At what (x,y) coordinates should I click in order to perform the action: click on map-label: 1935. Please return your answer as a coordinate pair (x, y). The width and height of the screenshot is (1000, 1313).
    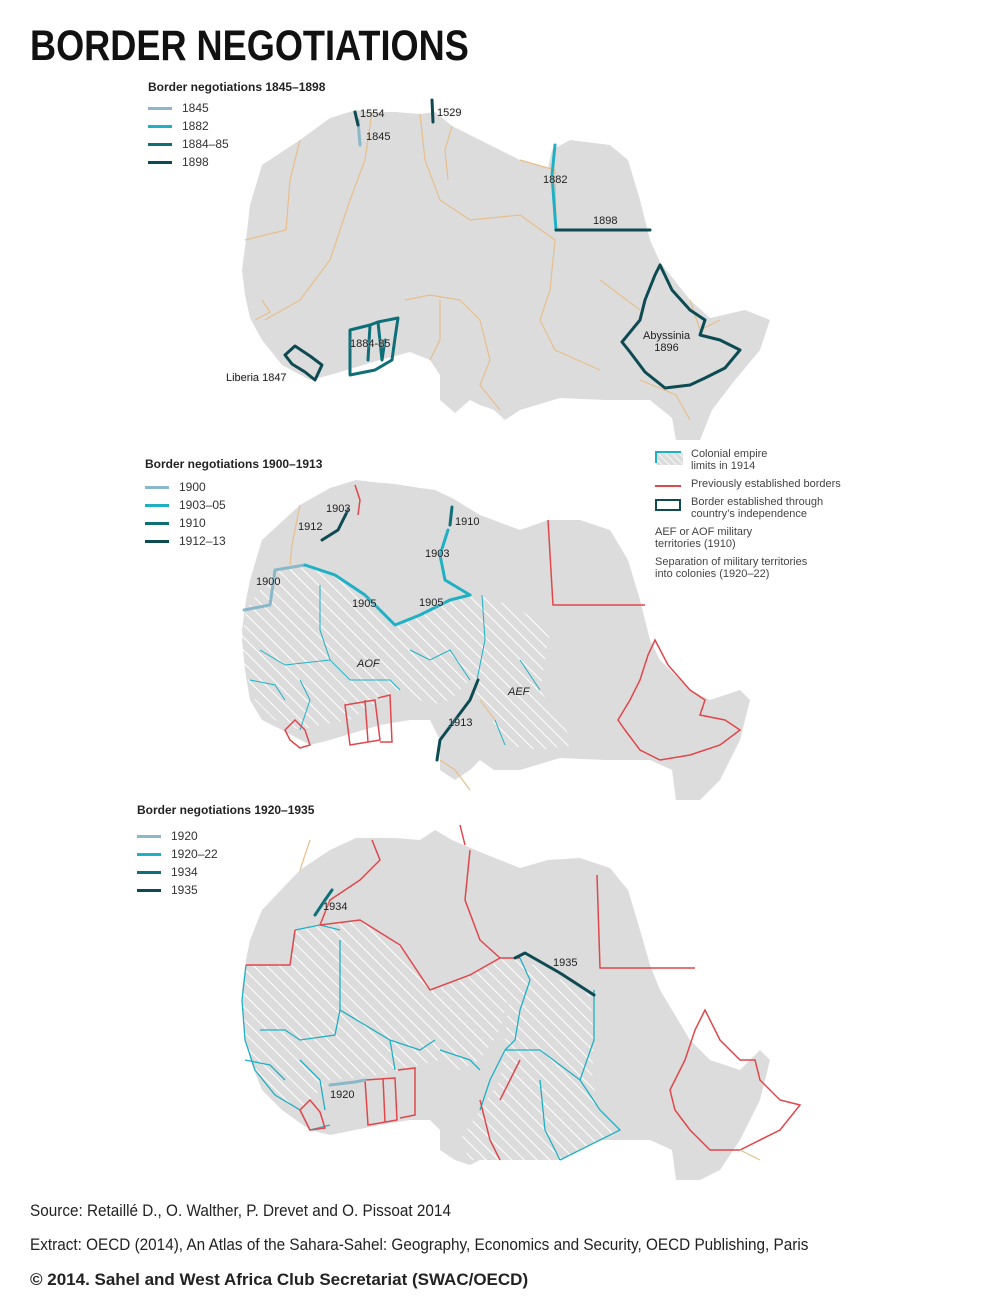
    Looking at the image, I should click on (565, 963).